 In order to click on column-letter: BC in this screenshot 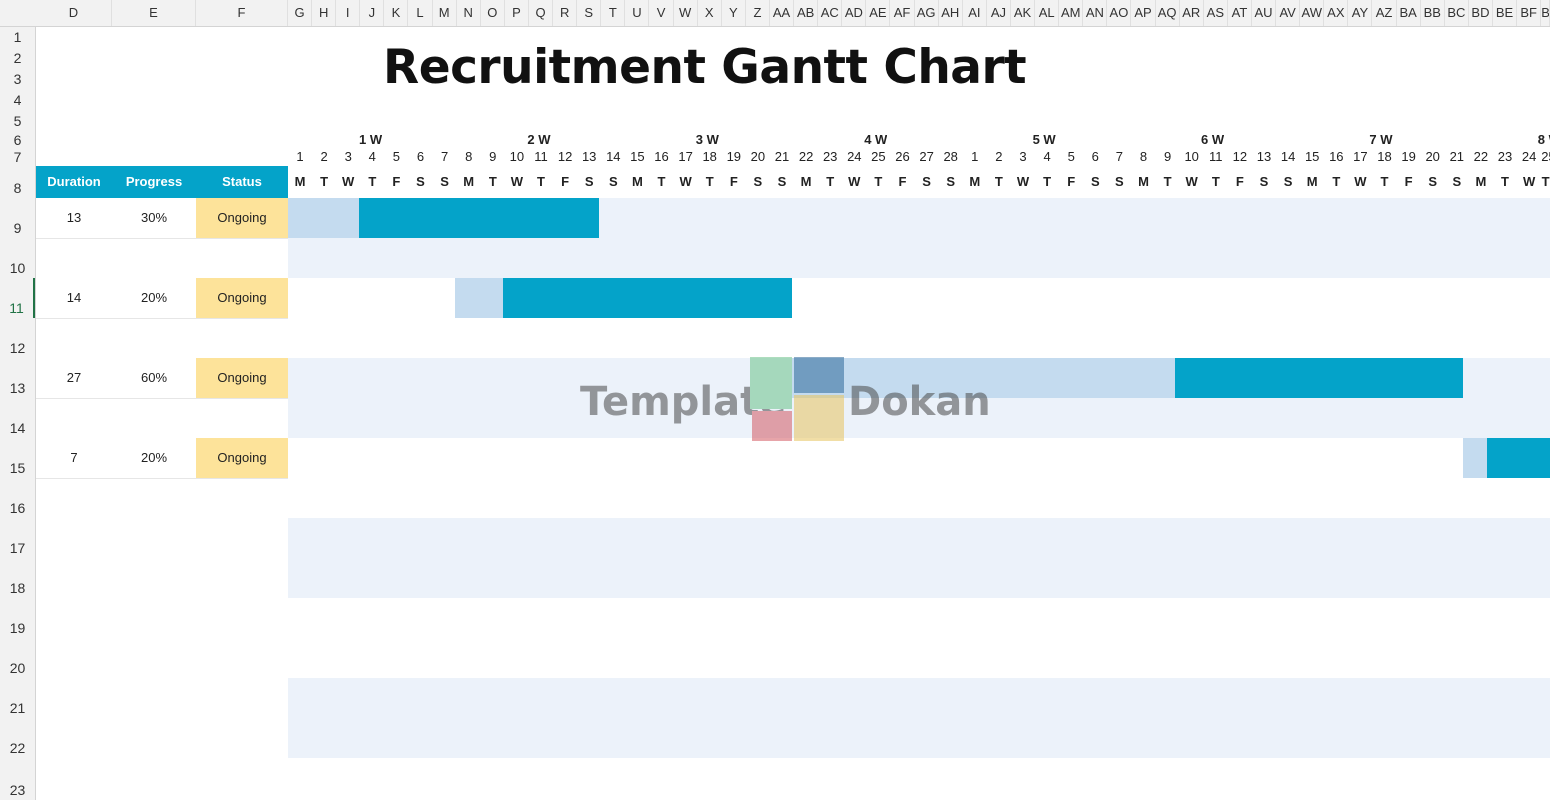, I will do `click(1457, 13)`.